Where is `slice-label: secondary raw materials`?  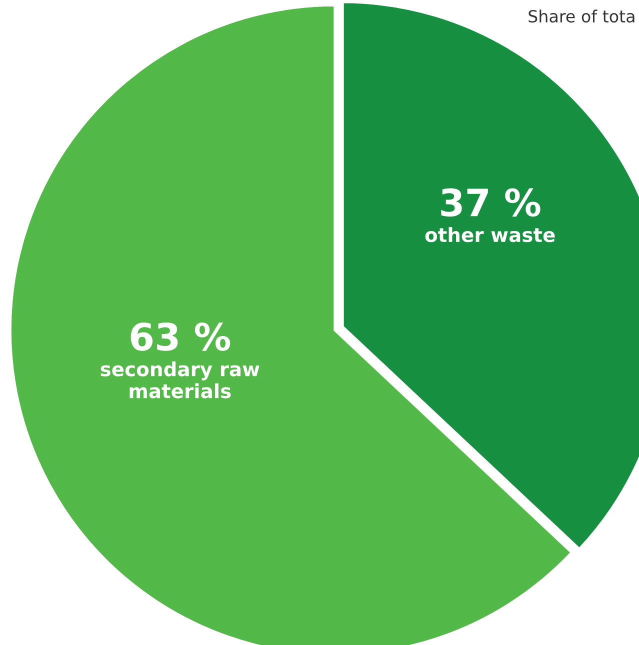
slice-label: secondary raw materials is located at coordinates (180, 379).